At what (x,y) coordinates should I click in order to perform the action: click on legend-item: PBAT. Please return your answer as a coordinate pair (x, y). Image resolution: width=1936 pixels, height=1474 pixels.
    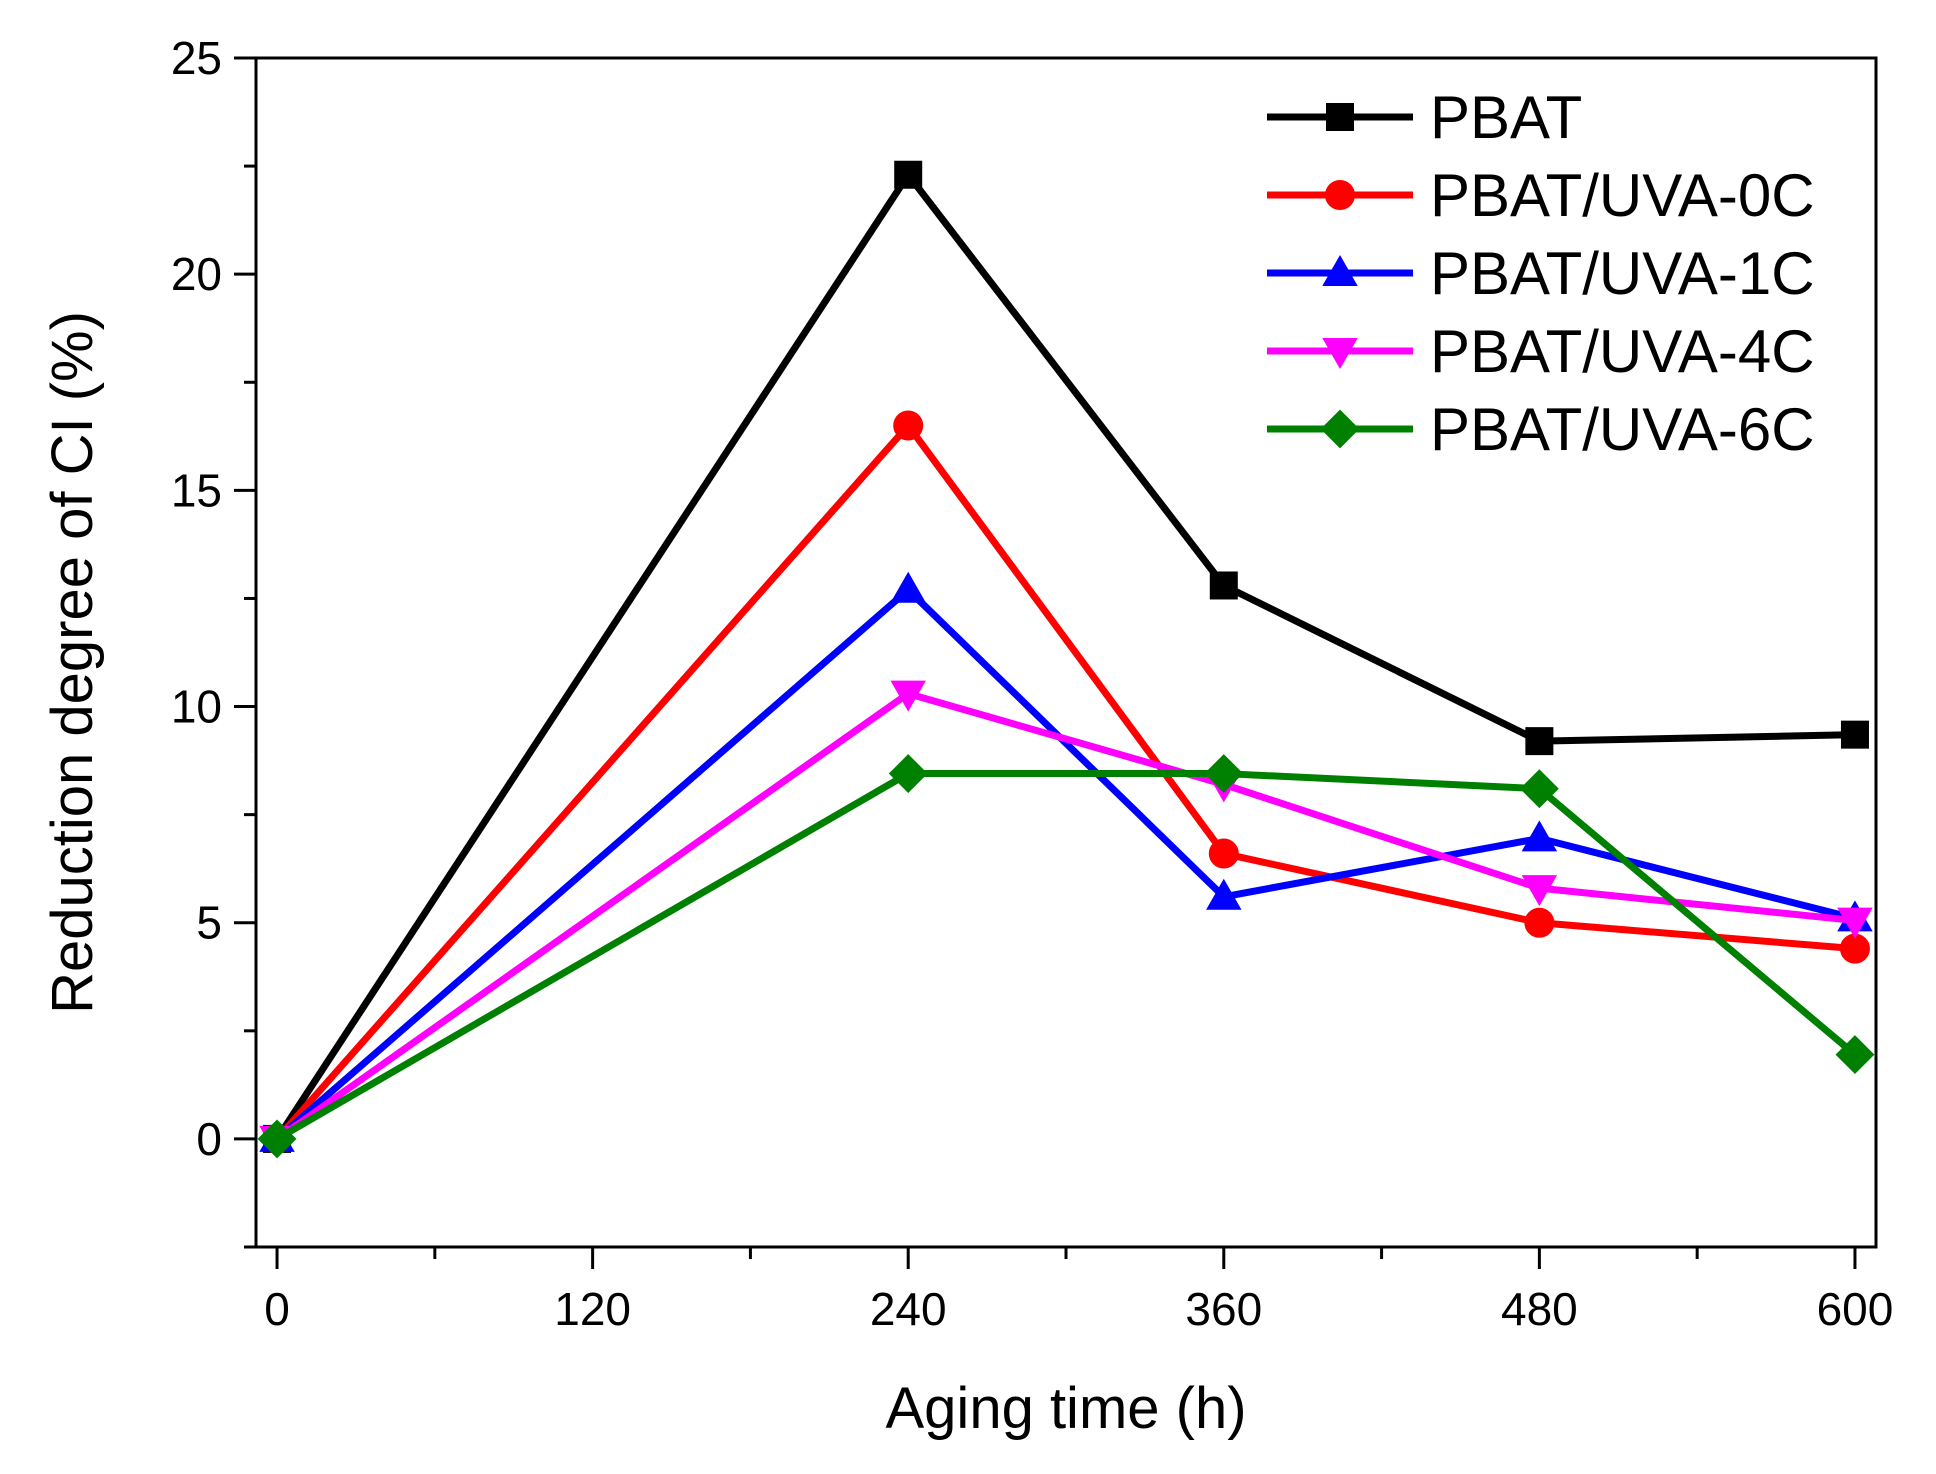
    Looking at the image, I should click on (1424, 117).